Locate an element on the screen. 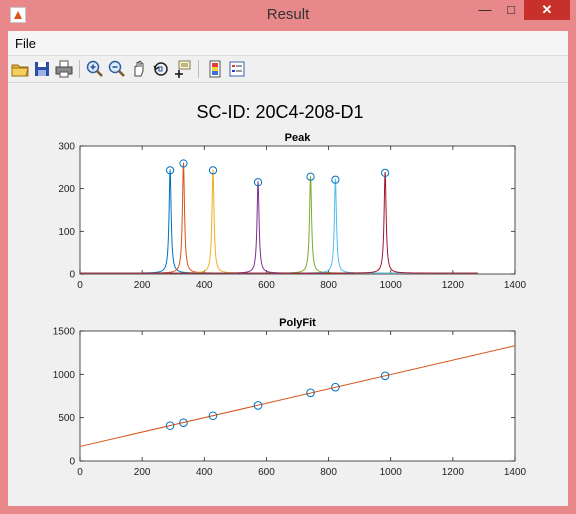 This screenshot has height=514, width=576. title-bar: Result — □ ✕ is located at coordinates (288, 15).